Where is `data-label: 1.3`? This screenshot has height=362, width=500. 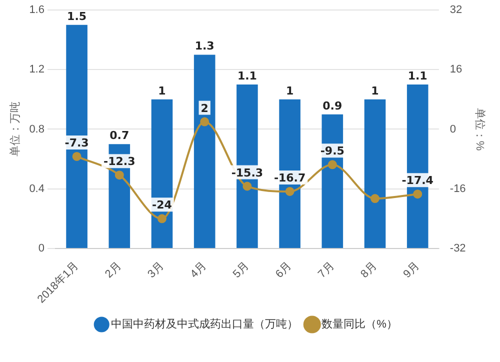
data-label: 1.3 is located at coordinates (204, 46).